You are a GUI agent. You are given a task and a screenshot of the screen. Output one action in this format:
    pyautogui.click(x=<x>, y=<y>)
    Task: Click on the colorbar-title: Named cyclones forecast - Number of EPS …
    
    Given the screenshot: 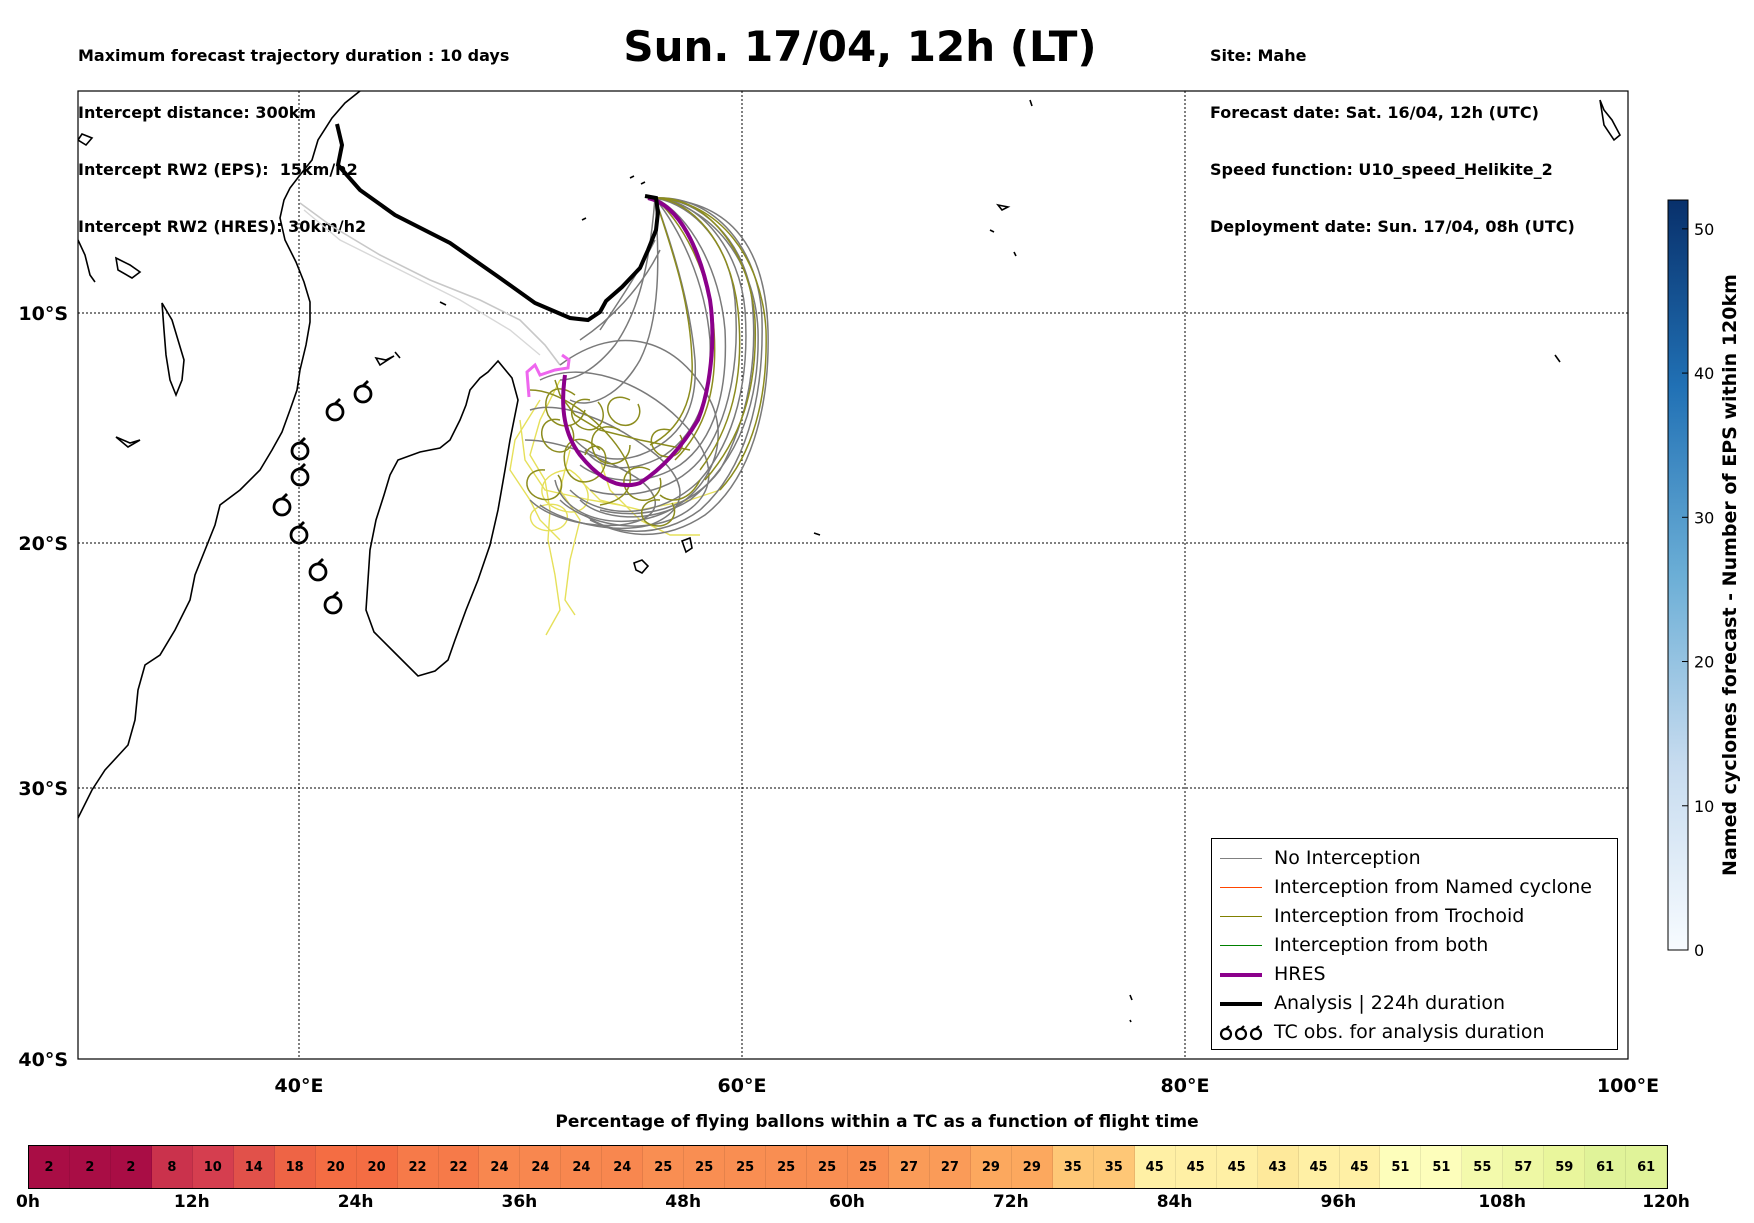 What is the action you would take?
    pyautogui.click(x=1730, y=575)
    